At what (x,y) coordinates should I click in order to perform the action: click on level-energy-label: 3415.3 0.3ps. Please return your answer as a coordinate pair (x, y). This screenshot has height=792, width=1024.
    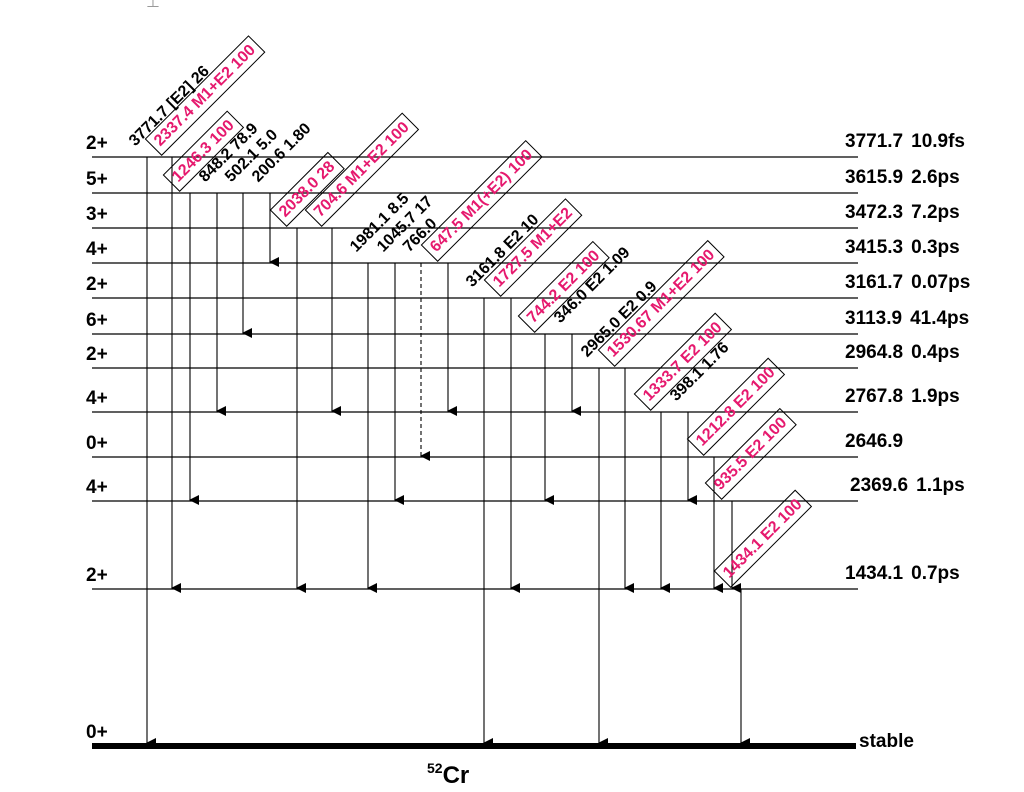
    Looking at the image, I should click on (902, 248).